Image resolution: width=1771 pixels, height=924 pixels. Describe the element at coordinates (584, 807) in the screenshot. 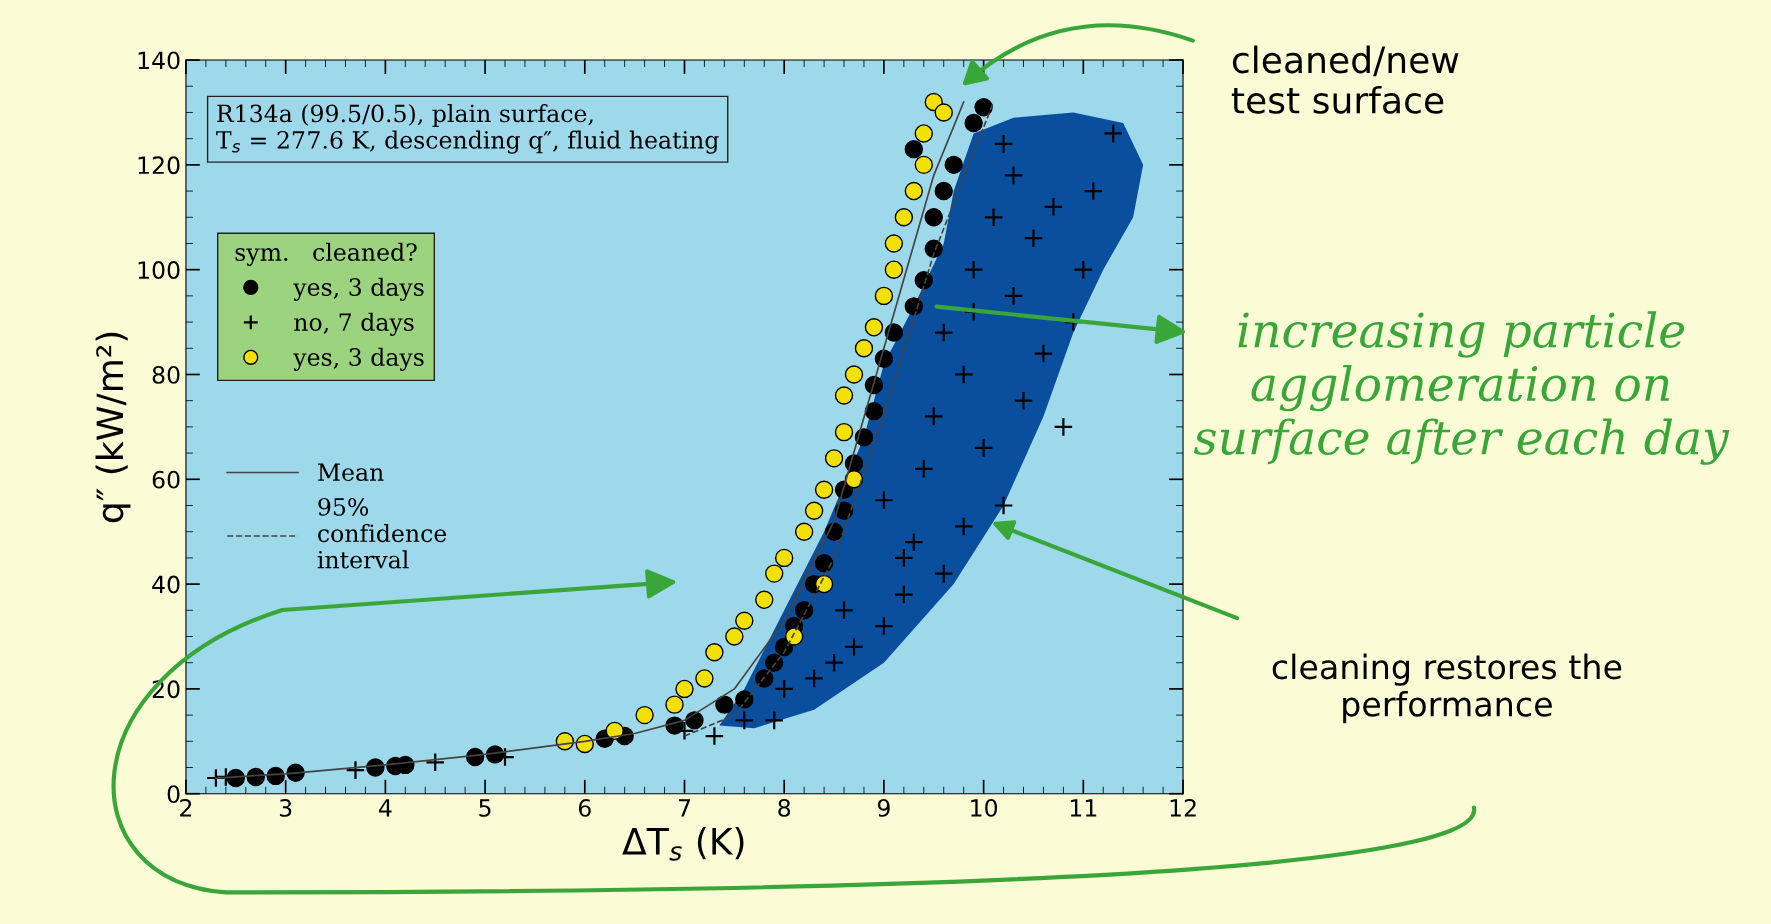

I see `x-tick-label: 6` at that location.